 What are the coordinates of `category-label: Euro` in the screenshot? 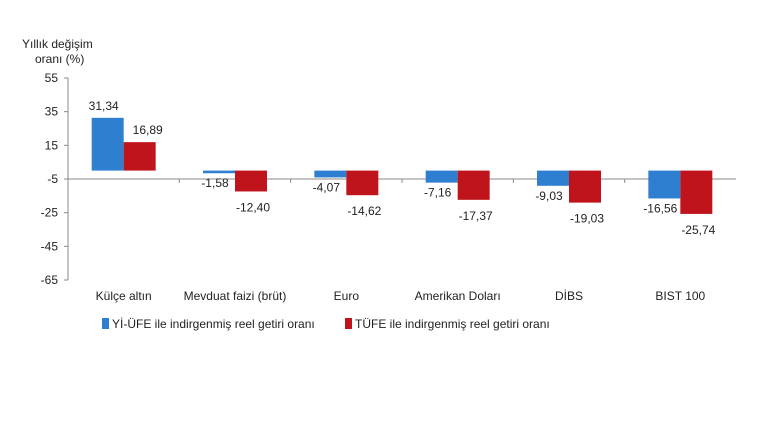 It's located at (347, 296).